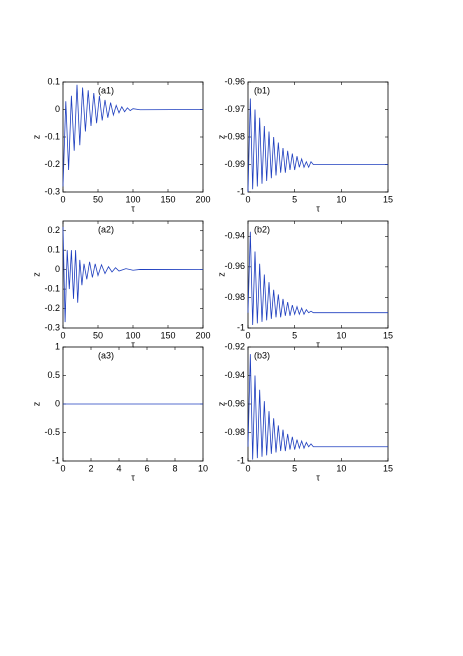 The width and height of the screenshot is (463, 656). Describe the element at coordinates (174, 468) in the screenshot. I see `x-tick-label: 8` at that location.